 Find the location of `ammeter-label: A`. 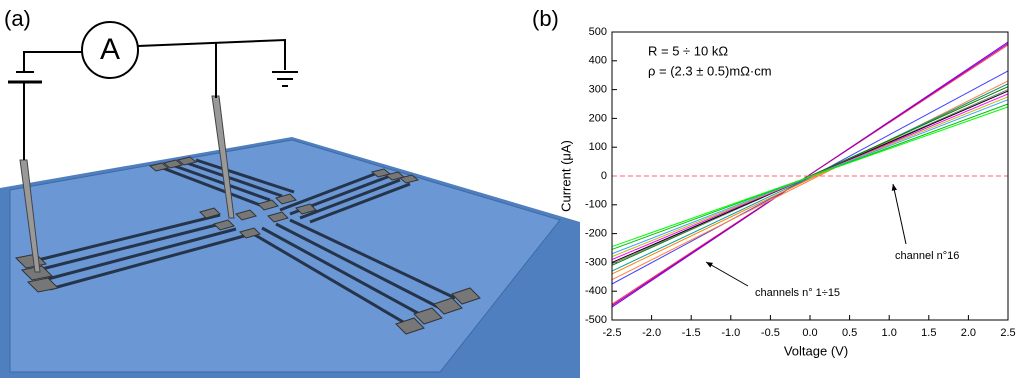

ammeter-label: A is located at coordinates (110, 49).